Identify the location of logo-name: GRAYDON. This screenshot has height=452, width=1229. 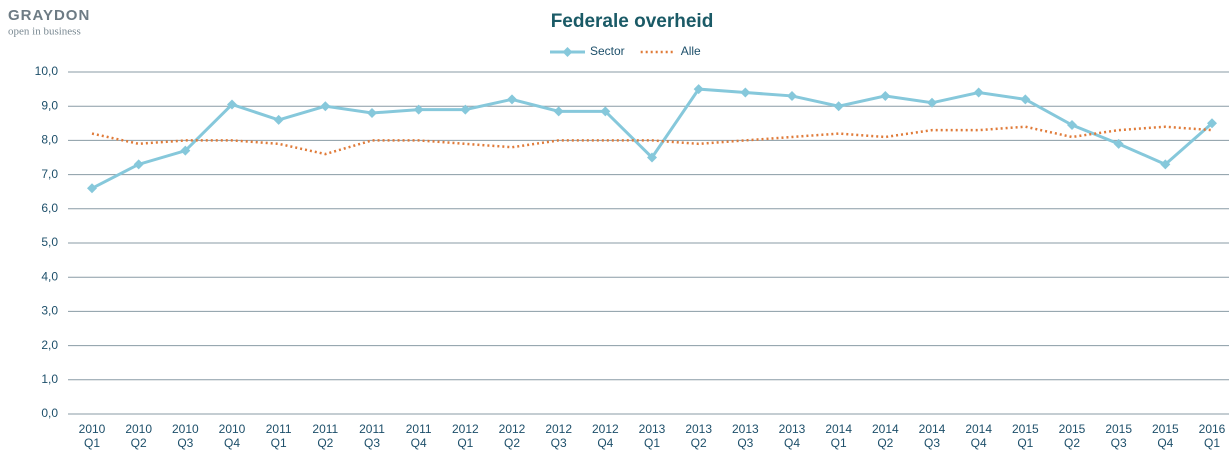
(49, 15).